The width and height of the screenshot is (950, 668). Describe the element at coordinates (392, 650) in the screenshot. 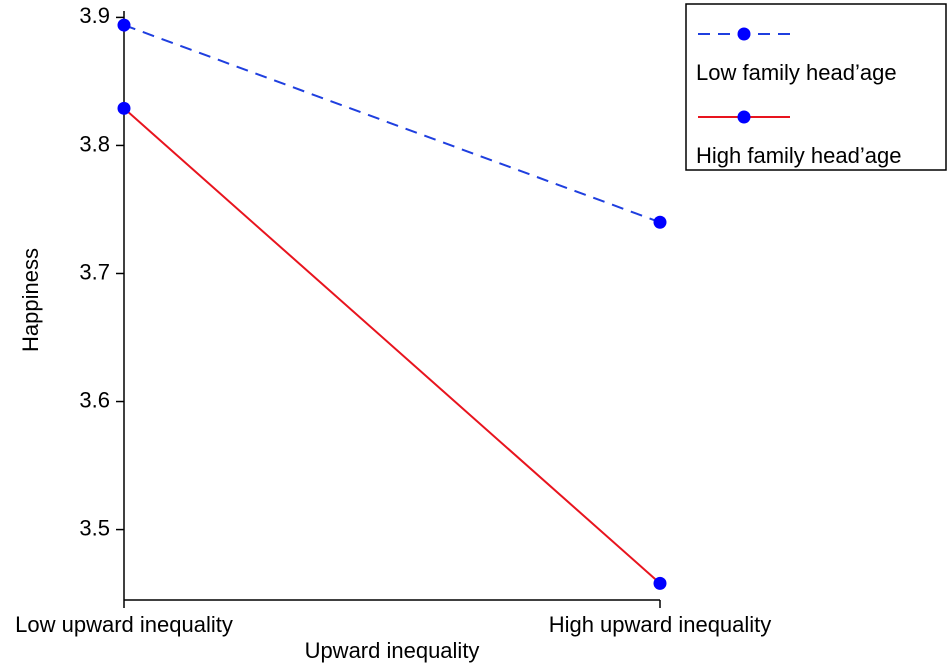

I see `x-axis-title: Upward inequality` at that location.